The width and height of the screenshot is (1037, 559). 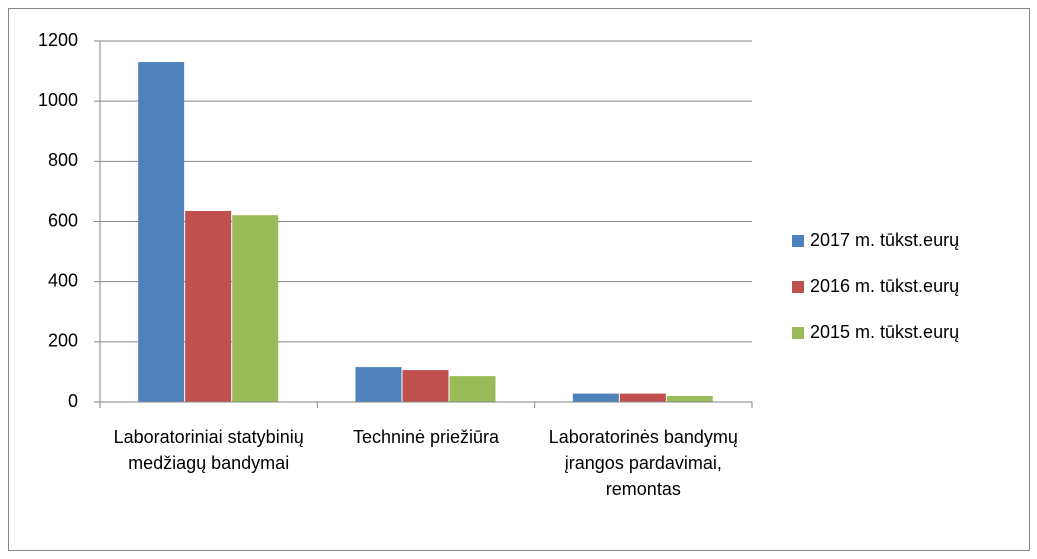 What do you see at coordinates (884, 286) in the screenshot?
I see `legend-label: 2016 m. tūkst.eurų` at bounding box center [884, 286].